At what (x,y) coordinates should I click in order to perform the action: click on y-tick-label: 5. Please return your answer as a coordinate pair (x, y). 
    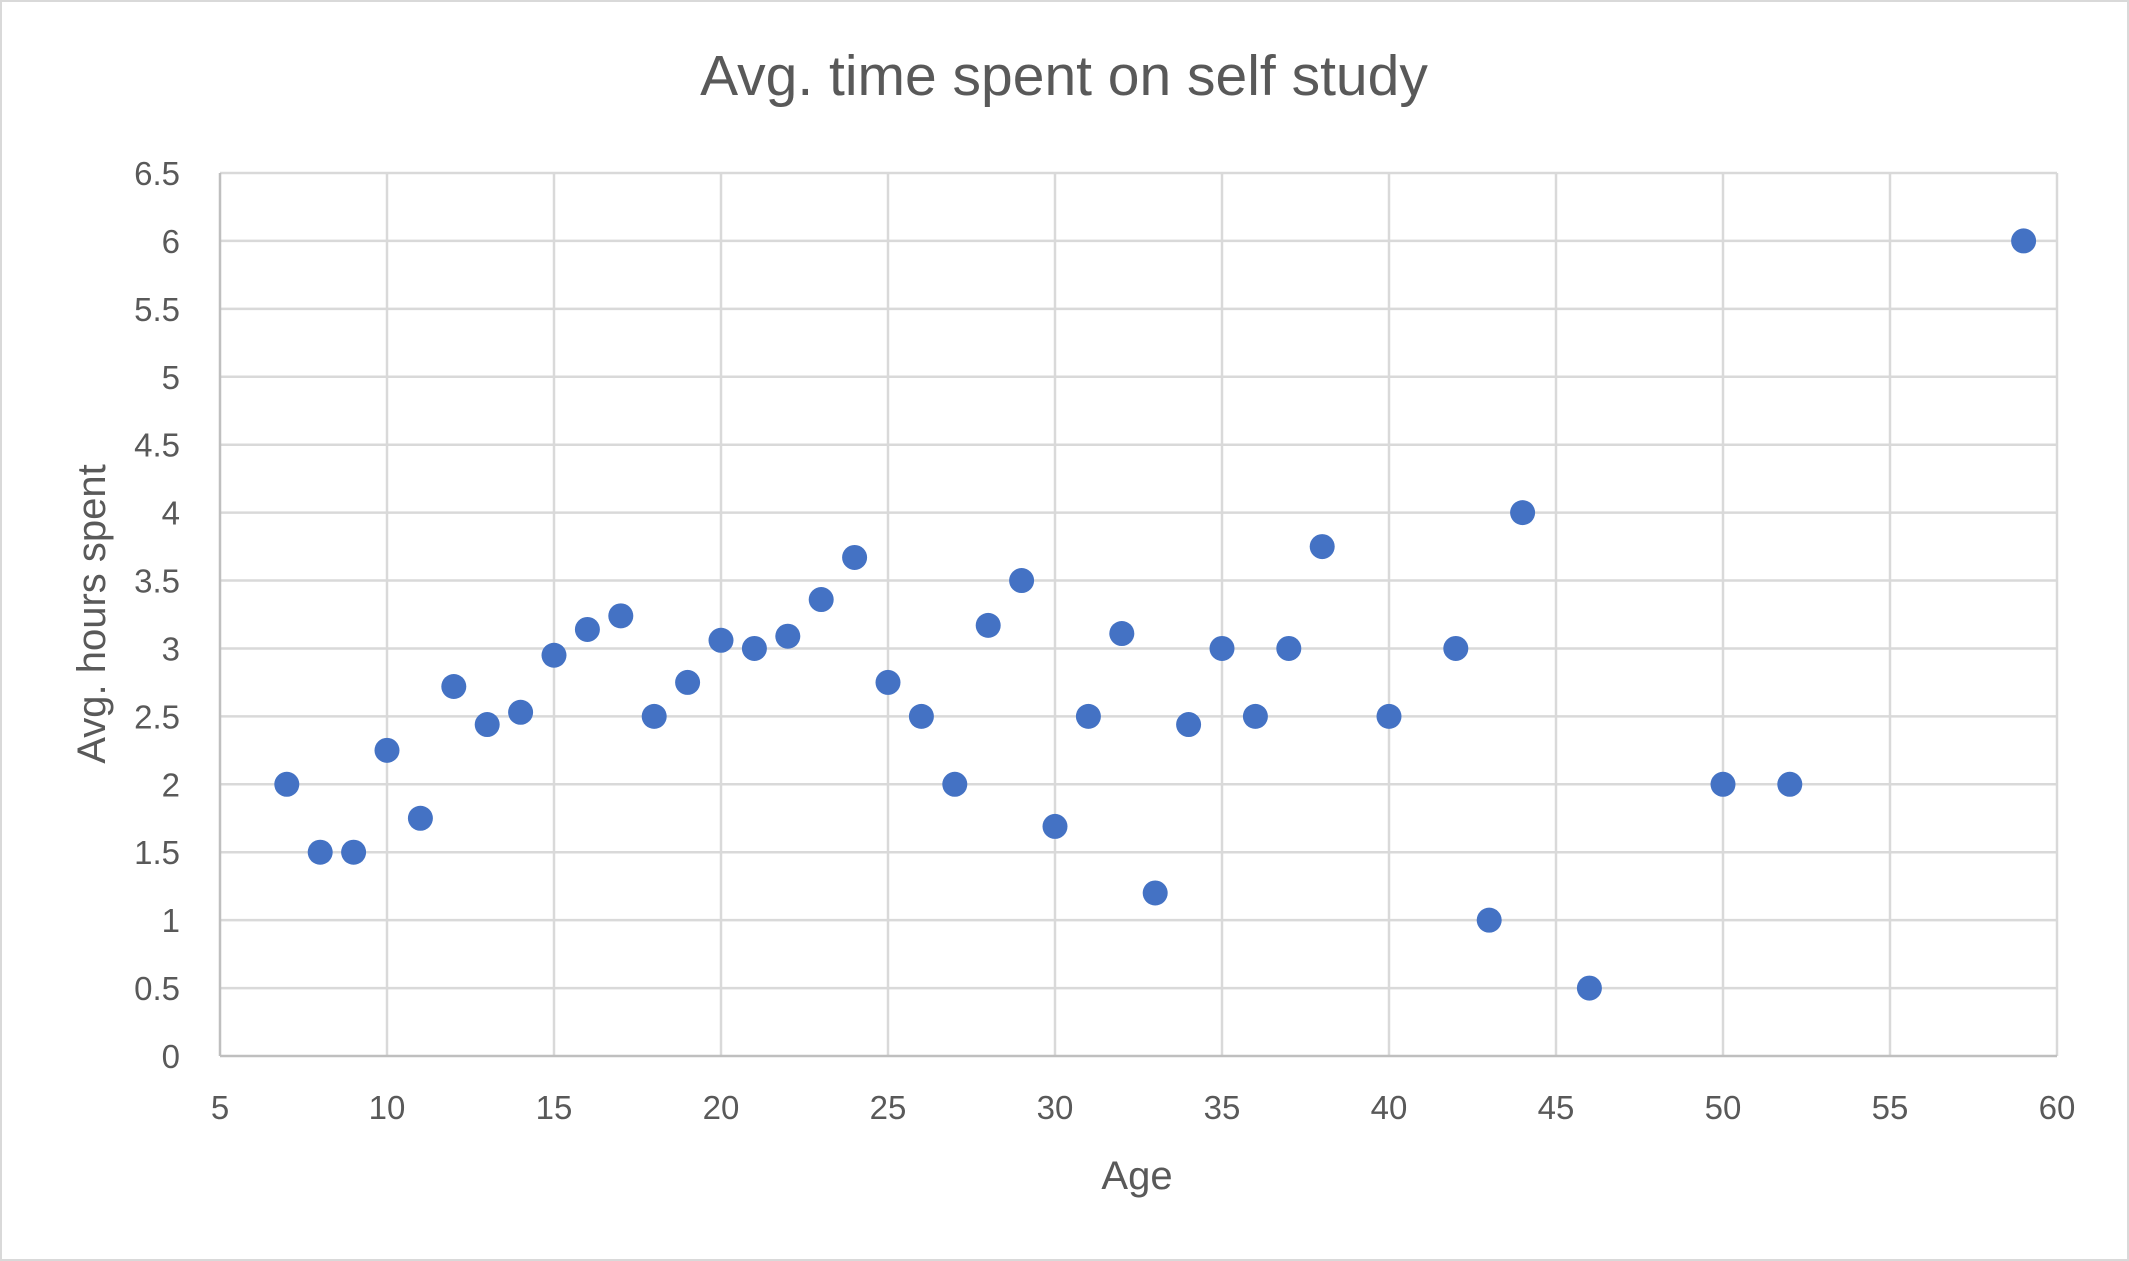
    Looking at the image, I should click on (171, 377).